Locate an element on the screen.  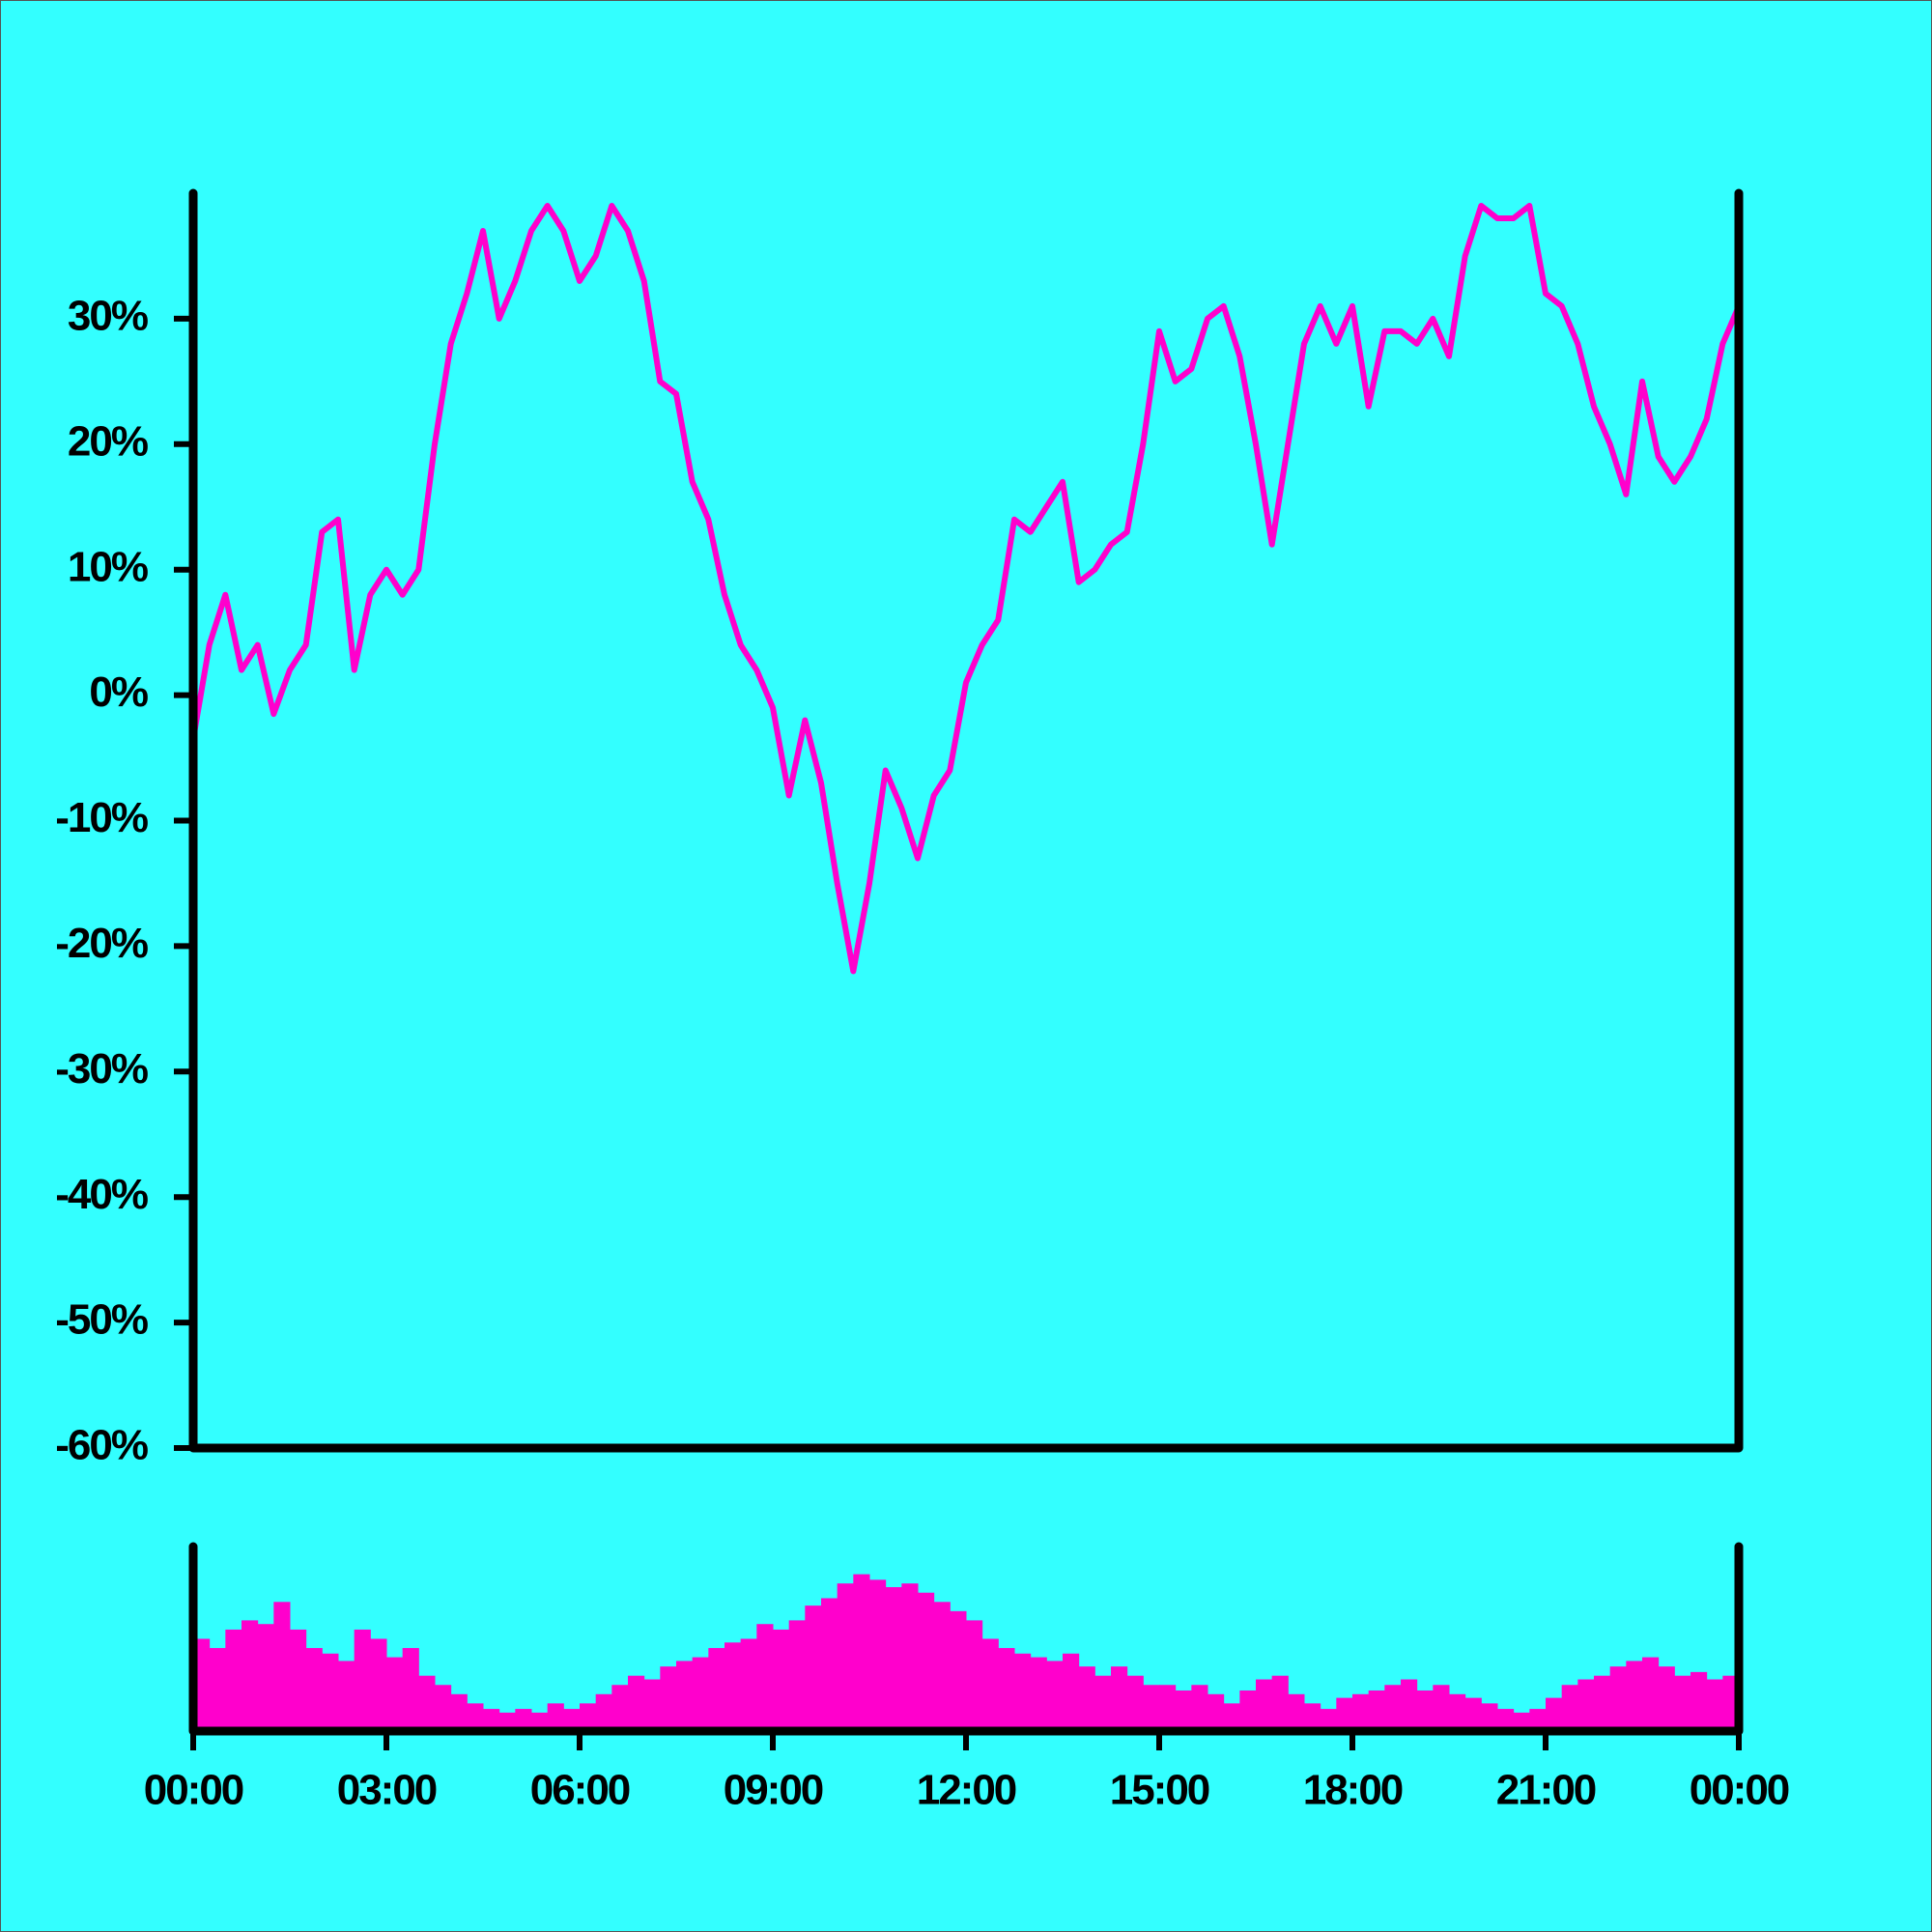
y-tick-label: 30% is located at coordinates (108, 316).